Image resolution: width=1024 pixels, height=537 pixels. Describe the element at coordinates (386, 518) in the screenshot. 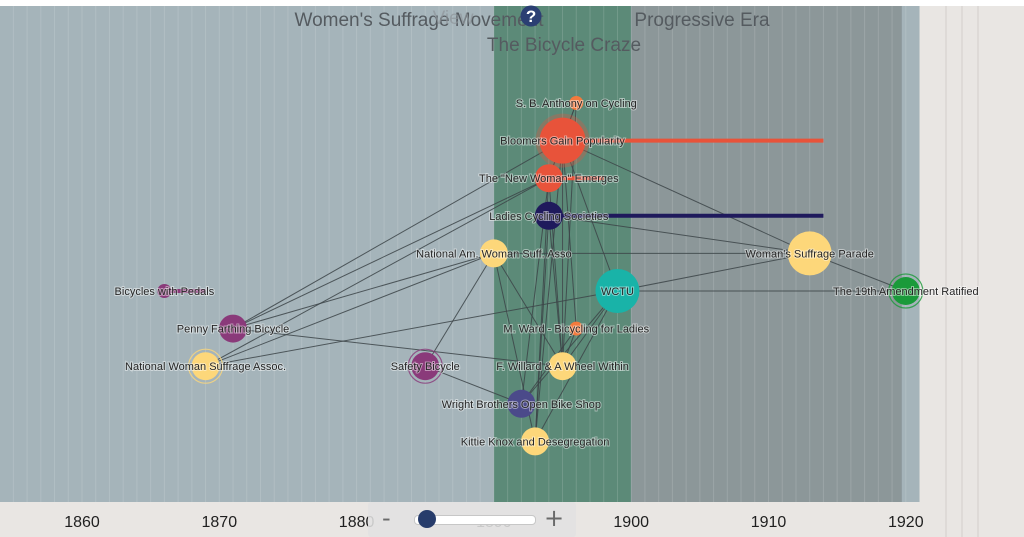

I see `zoom-out-button: -` at that location.